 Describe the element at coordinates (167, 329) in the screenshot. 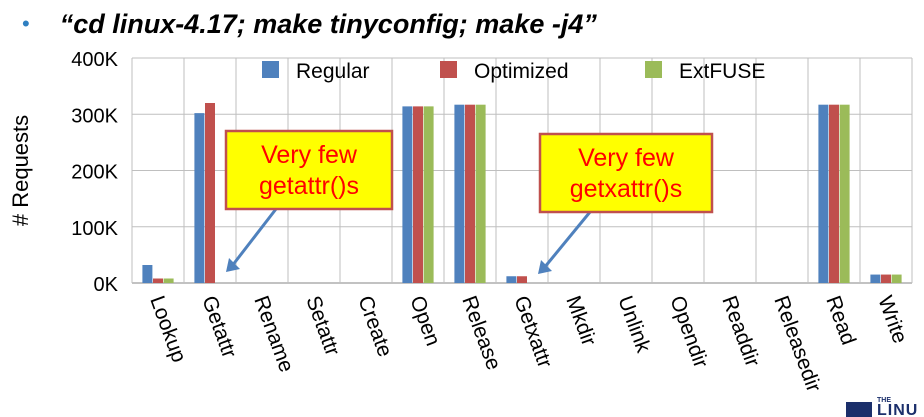

I see `x-tick-label: Lookup` at that location.